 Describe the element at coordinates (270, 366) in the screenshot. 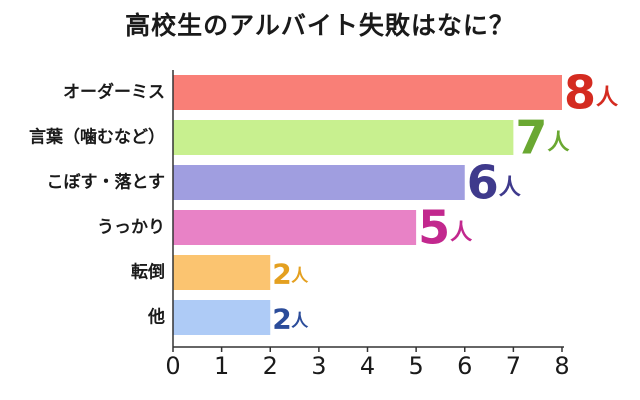

I see `x-tick-label: 2` at that location.